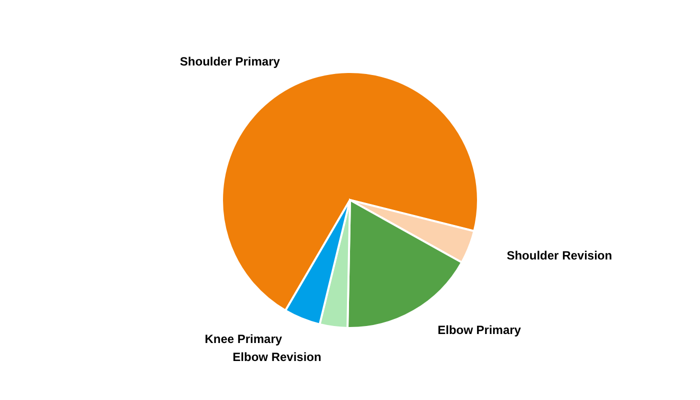 This screenshot has width=700, height=400. Describe the element at coordinates (243, 339) in the screenshot. I see `slice-label: Knee Primary` at that location.